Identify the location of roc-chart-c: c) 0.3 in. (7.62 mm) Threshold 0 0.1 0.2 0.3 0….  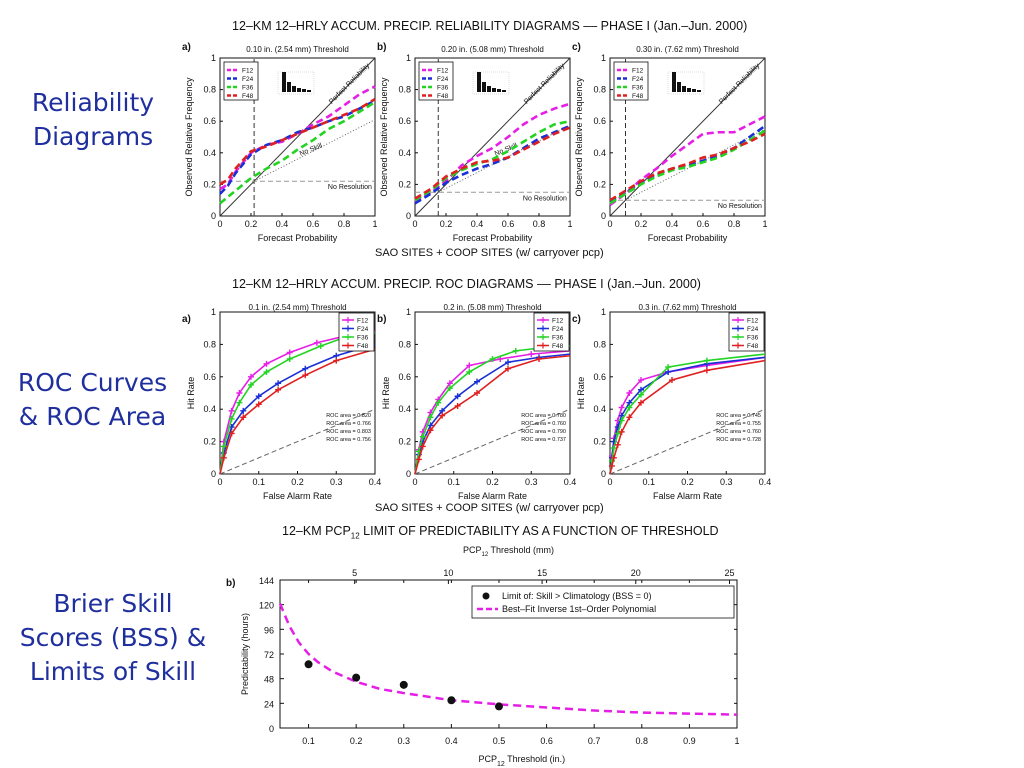
(672, 402).